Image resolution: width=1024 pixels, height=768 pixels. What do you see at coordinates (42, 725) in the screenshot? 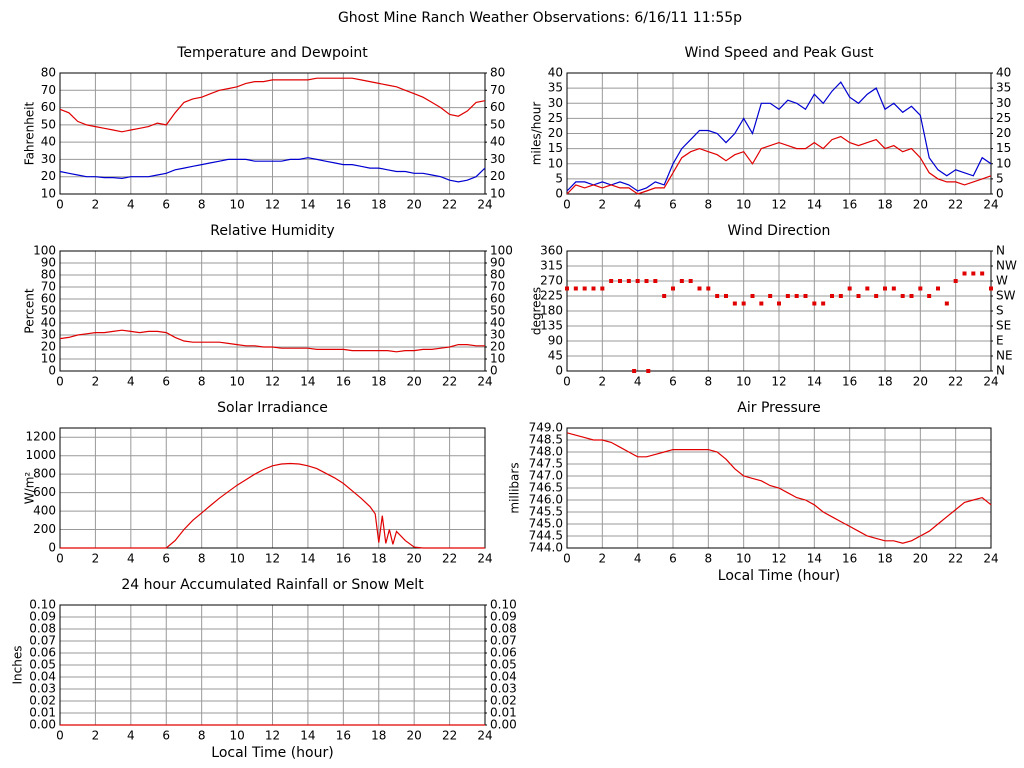
I see `y-tick-label: 0.00` at bounding box center [42, 725].